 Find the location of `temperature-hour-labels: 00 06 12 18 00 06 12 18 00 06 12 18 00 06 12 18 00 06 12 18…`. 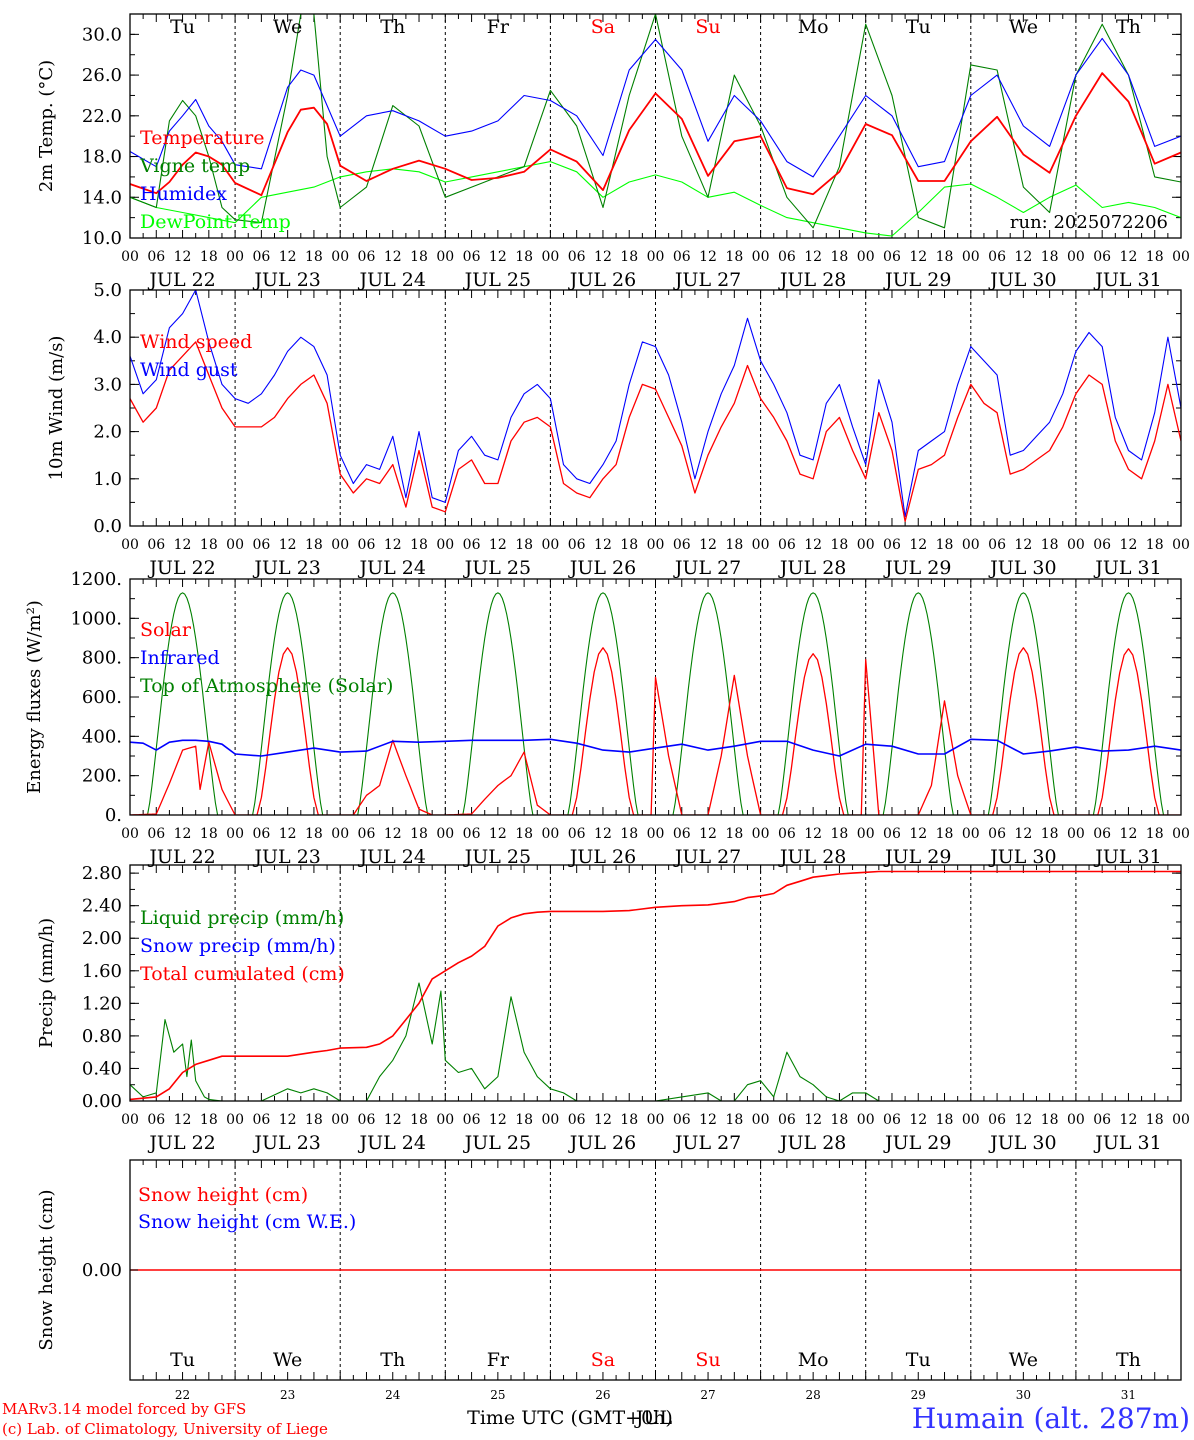

temperature-hour-labels: 00 06 12 18 00 06 12 18 00 06 12 18 00 06 12 18 00 06 12 18… is located at coordinates (655, 257).